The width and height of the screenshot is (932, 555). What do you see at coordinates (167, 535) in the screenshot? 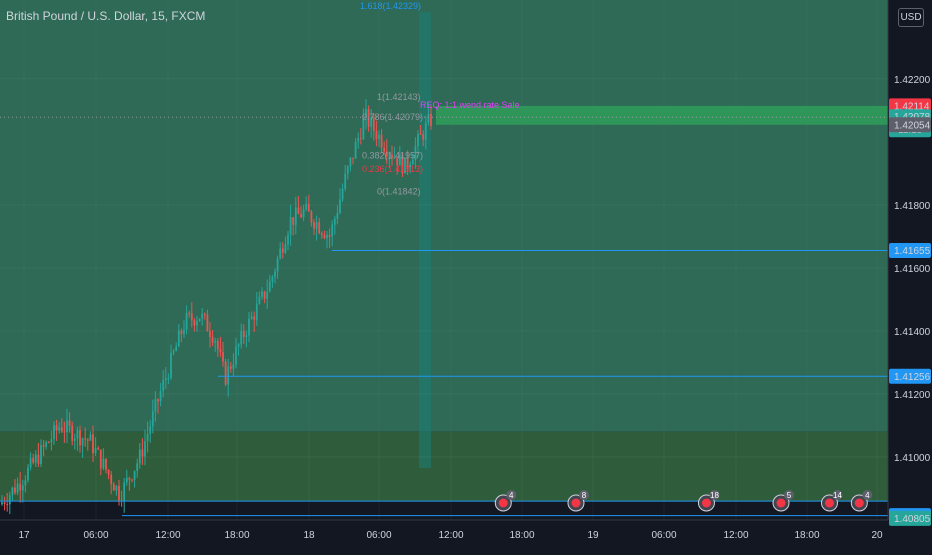
I see `x-tick-label-2: 12:00` at bounding box center [167, 535].